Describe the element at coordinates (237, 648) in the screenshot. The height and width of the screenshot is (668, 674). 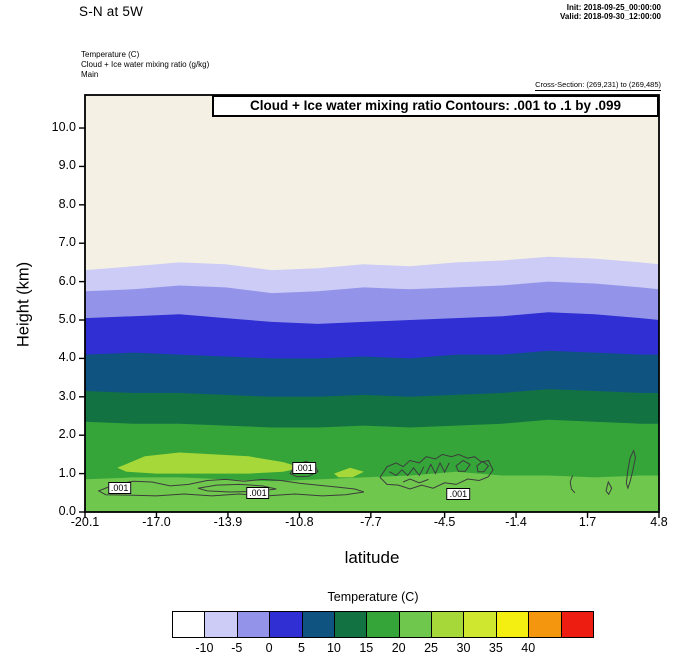
I see `colorbar-tick-label: -5` at that location.